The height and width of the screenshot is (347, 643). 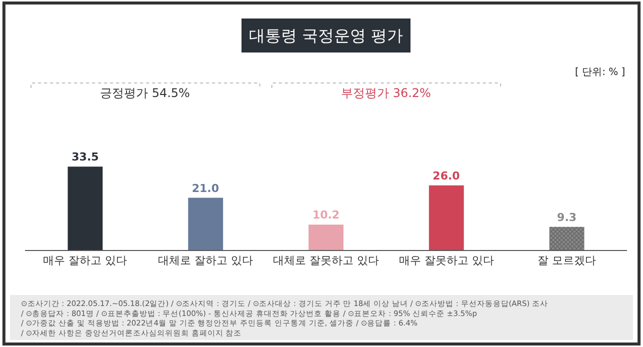 I want to click on text: [ 단위: % ], so click(x=600, y=72).